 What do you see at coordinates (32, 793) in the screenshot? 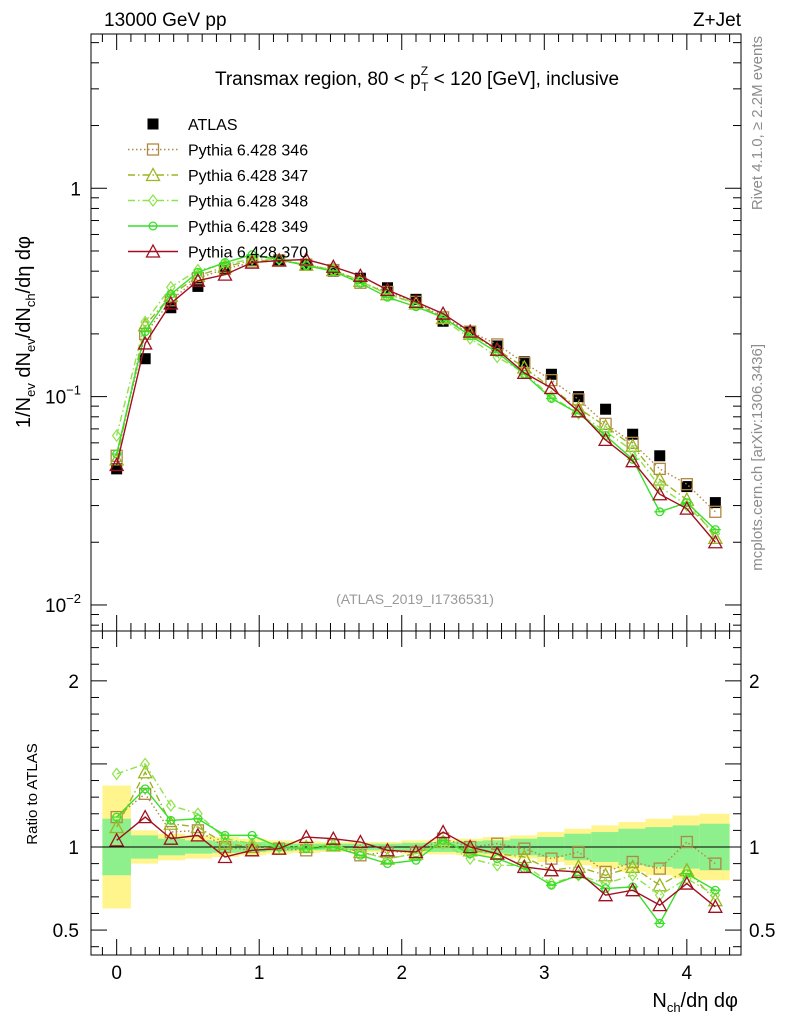
I see `ratio-y-label: Ratio to ATLAS` at bounding box center [32, 793].